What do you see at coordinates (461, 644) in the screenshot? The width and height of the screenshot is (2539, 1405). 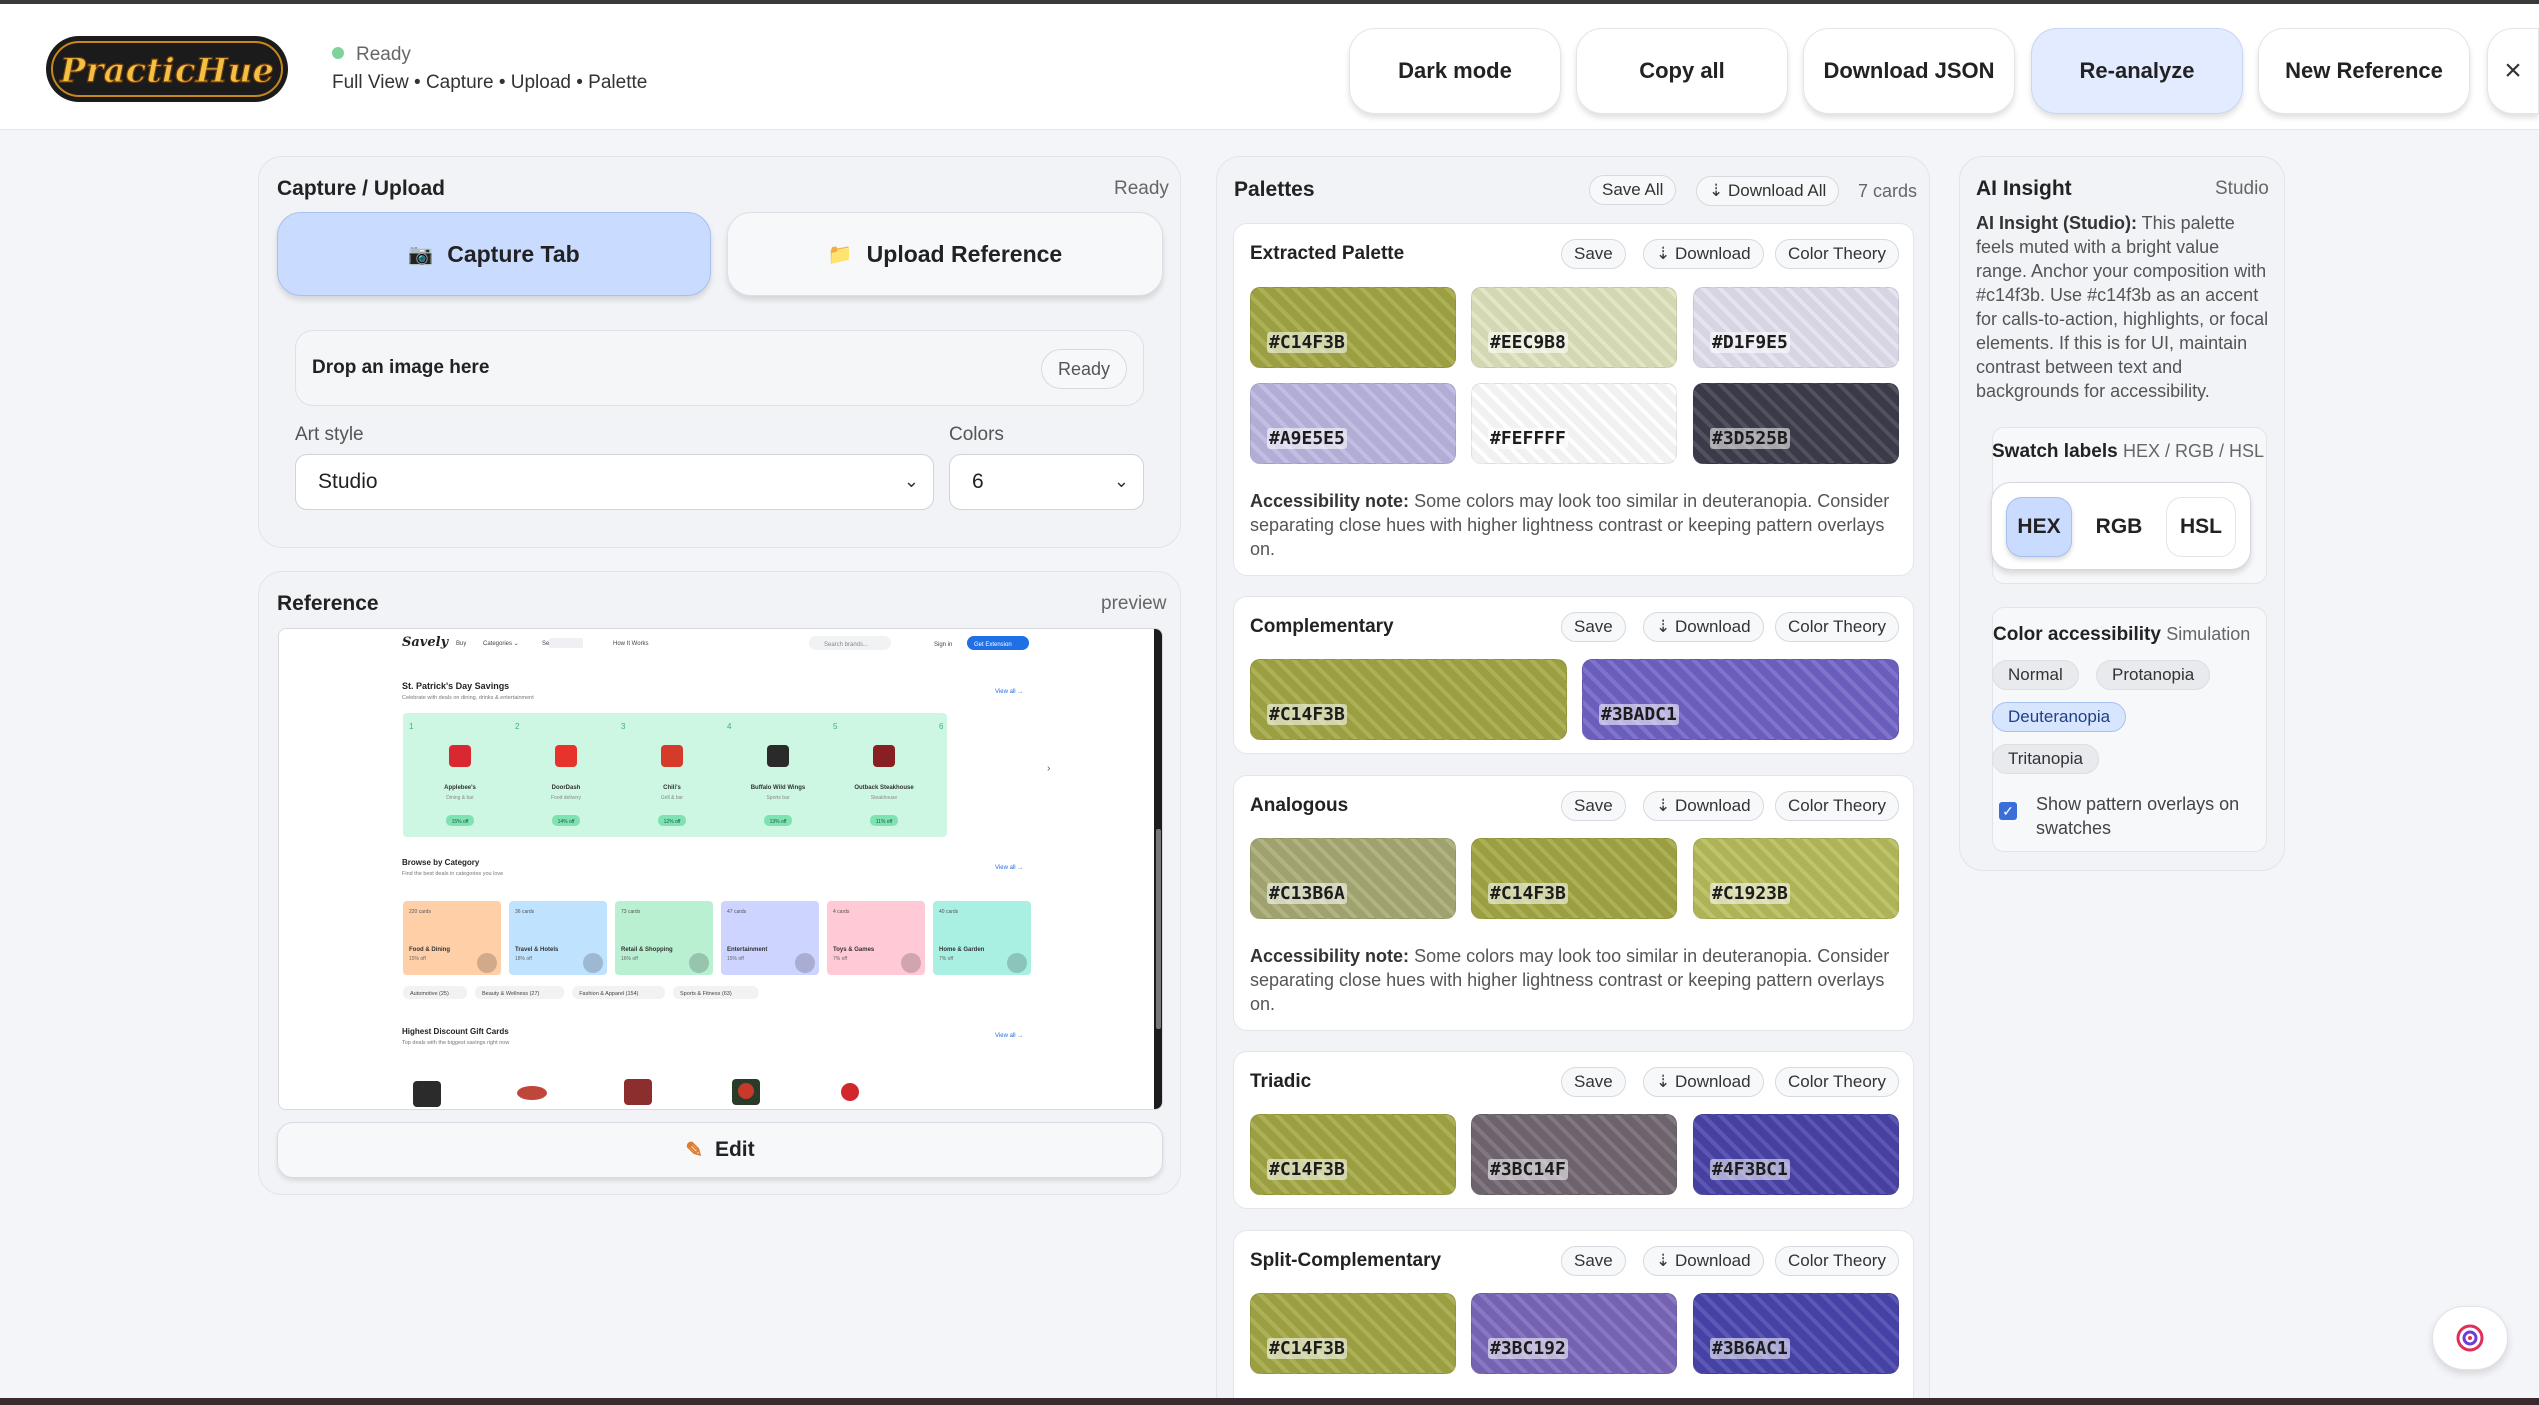 I see `site-nav-buy: Buy` at bounding box center [461, 644].